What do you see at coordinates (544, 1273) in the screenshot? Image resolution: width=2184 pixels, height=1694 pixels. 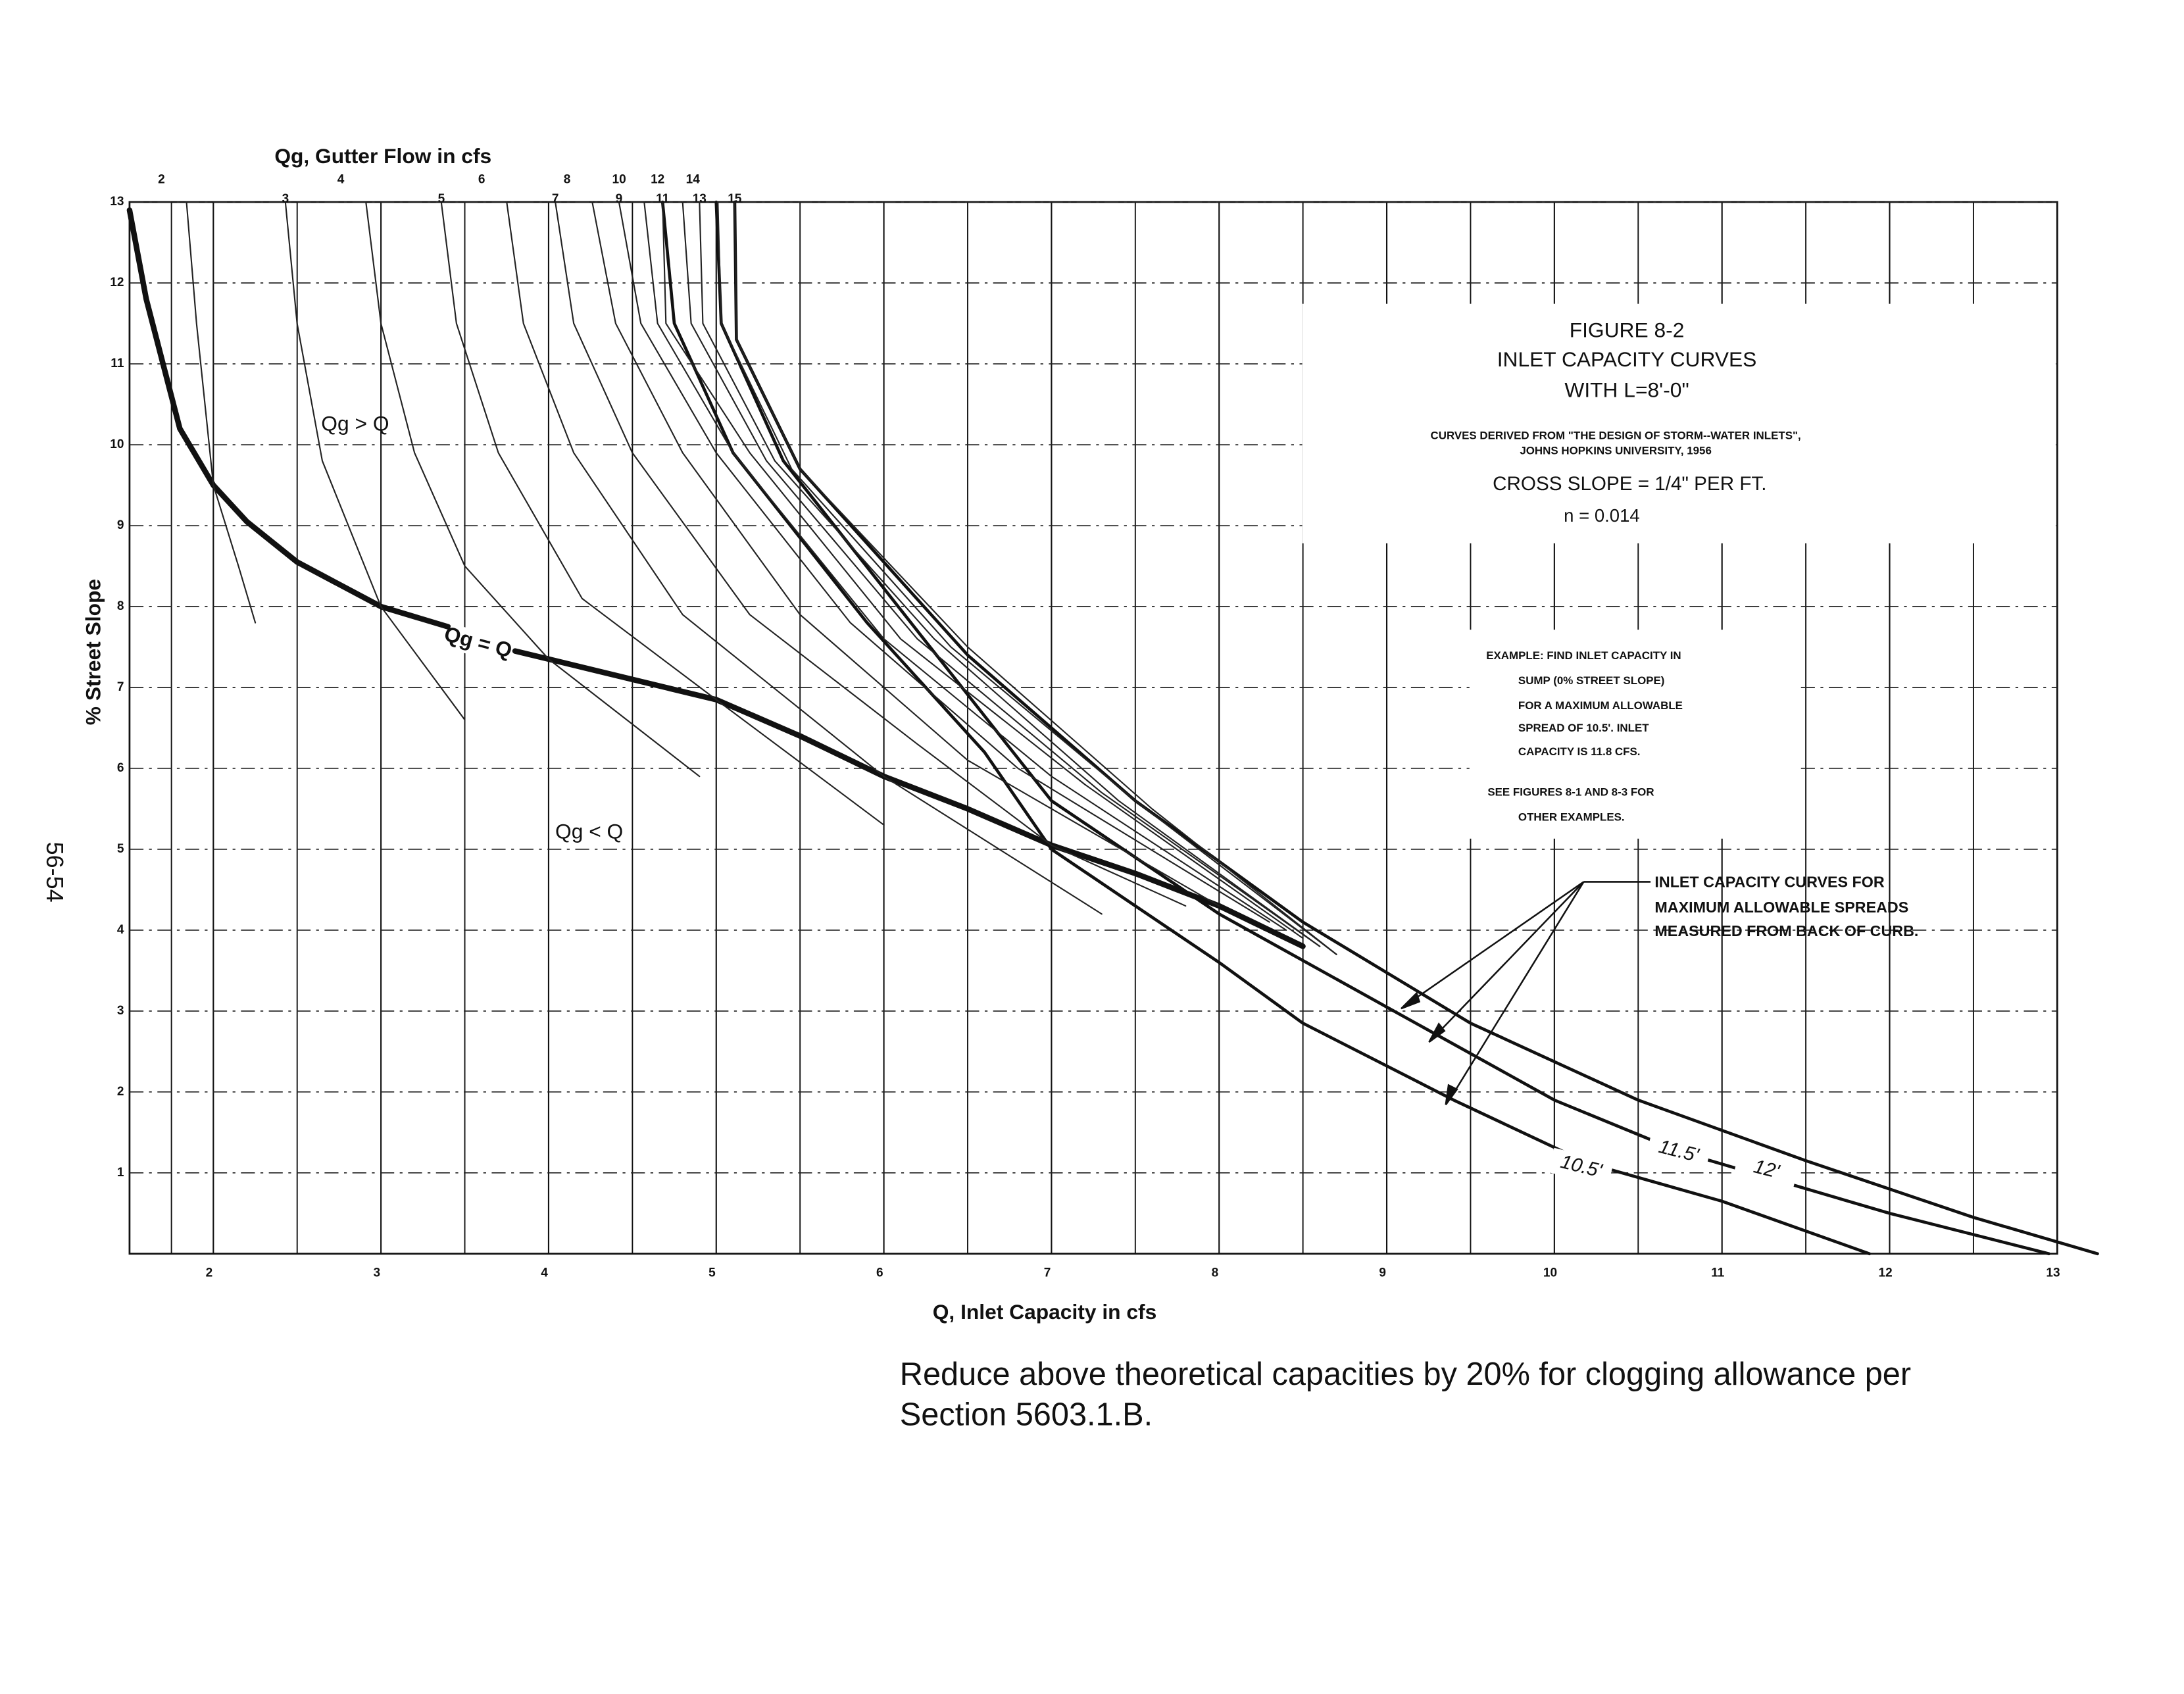 I see `x-tick-label: 4` at bounding box center [544, 1273].